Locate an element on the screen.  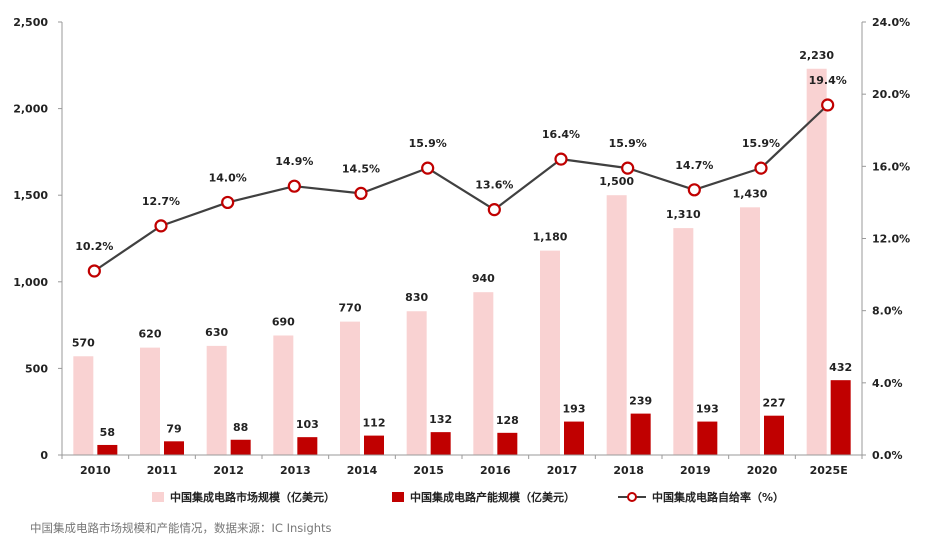
data-label-capacity-2025E: 432 is located at coordinates (840, 367).